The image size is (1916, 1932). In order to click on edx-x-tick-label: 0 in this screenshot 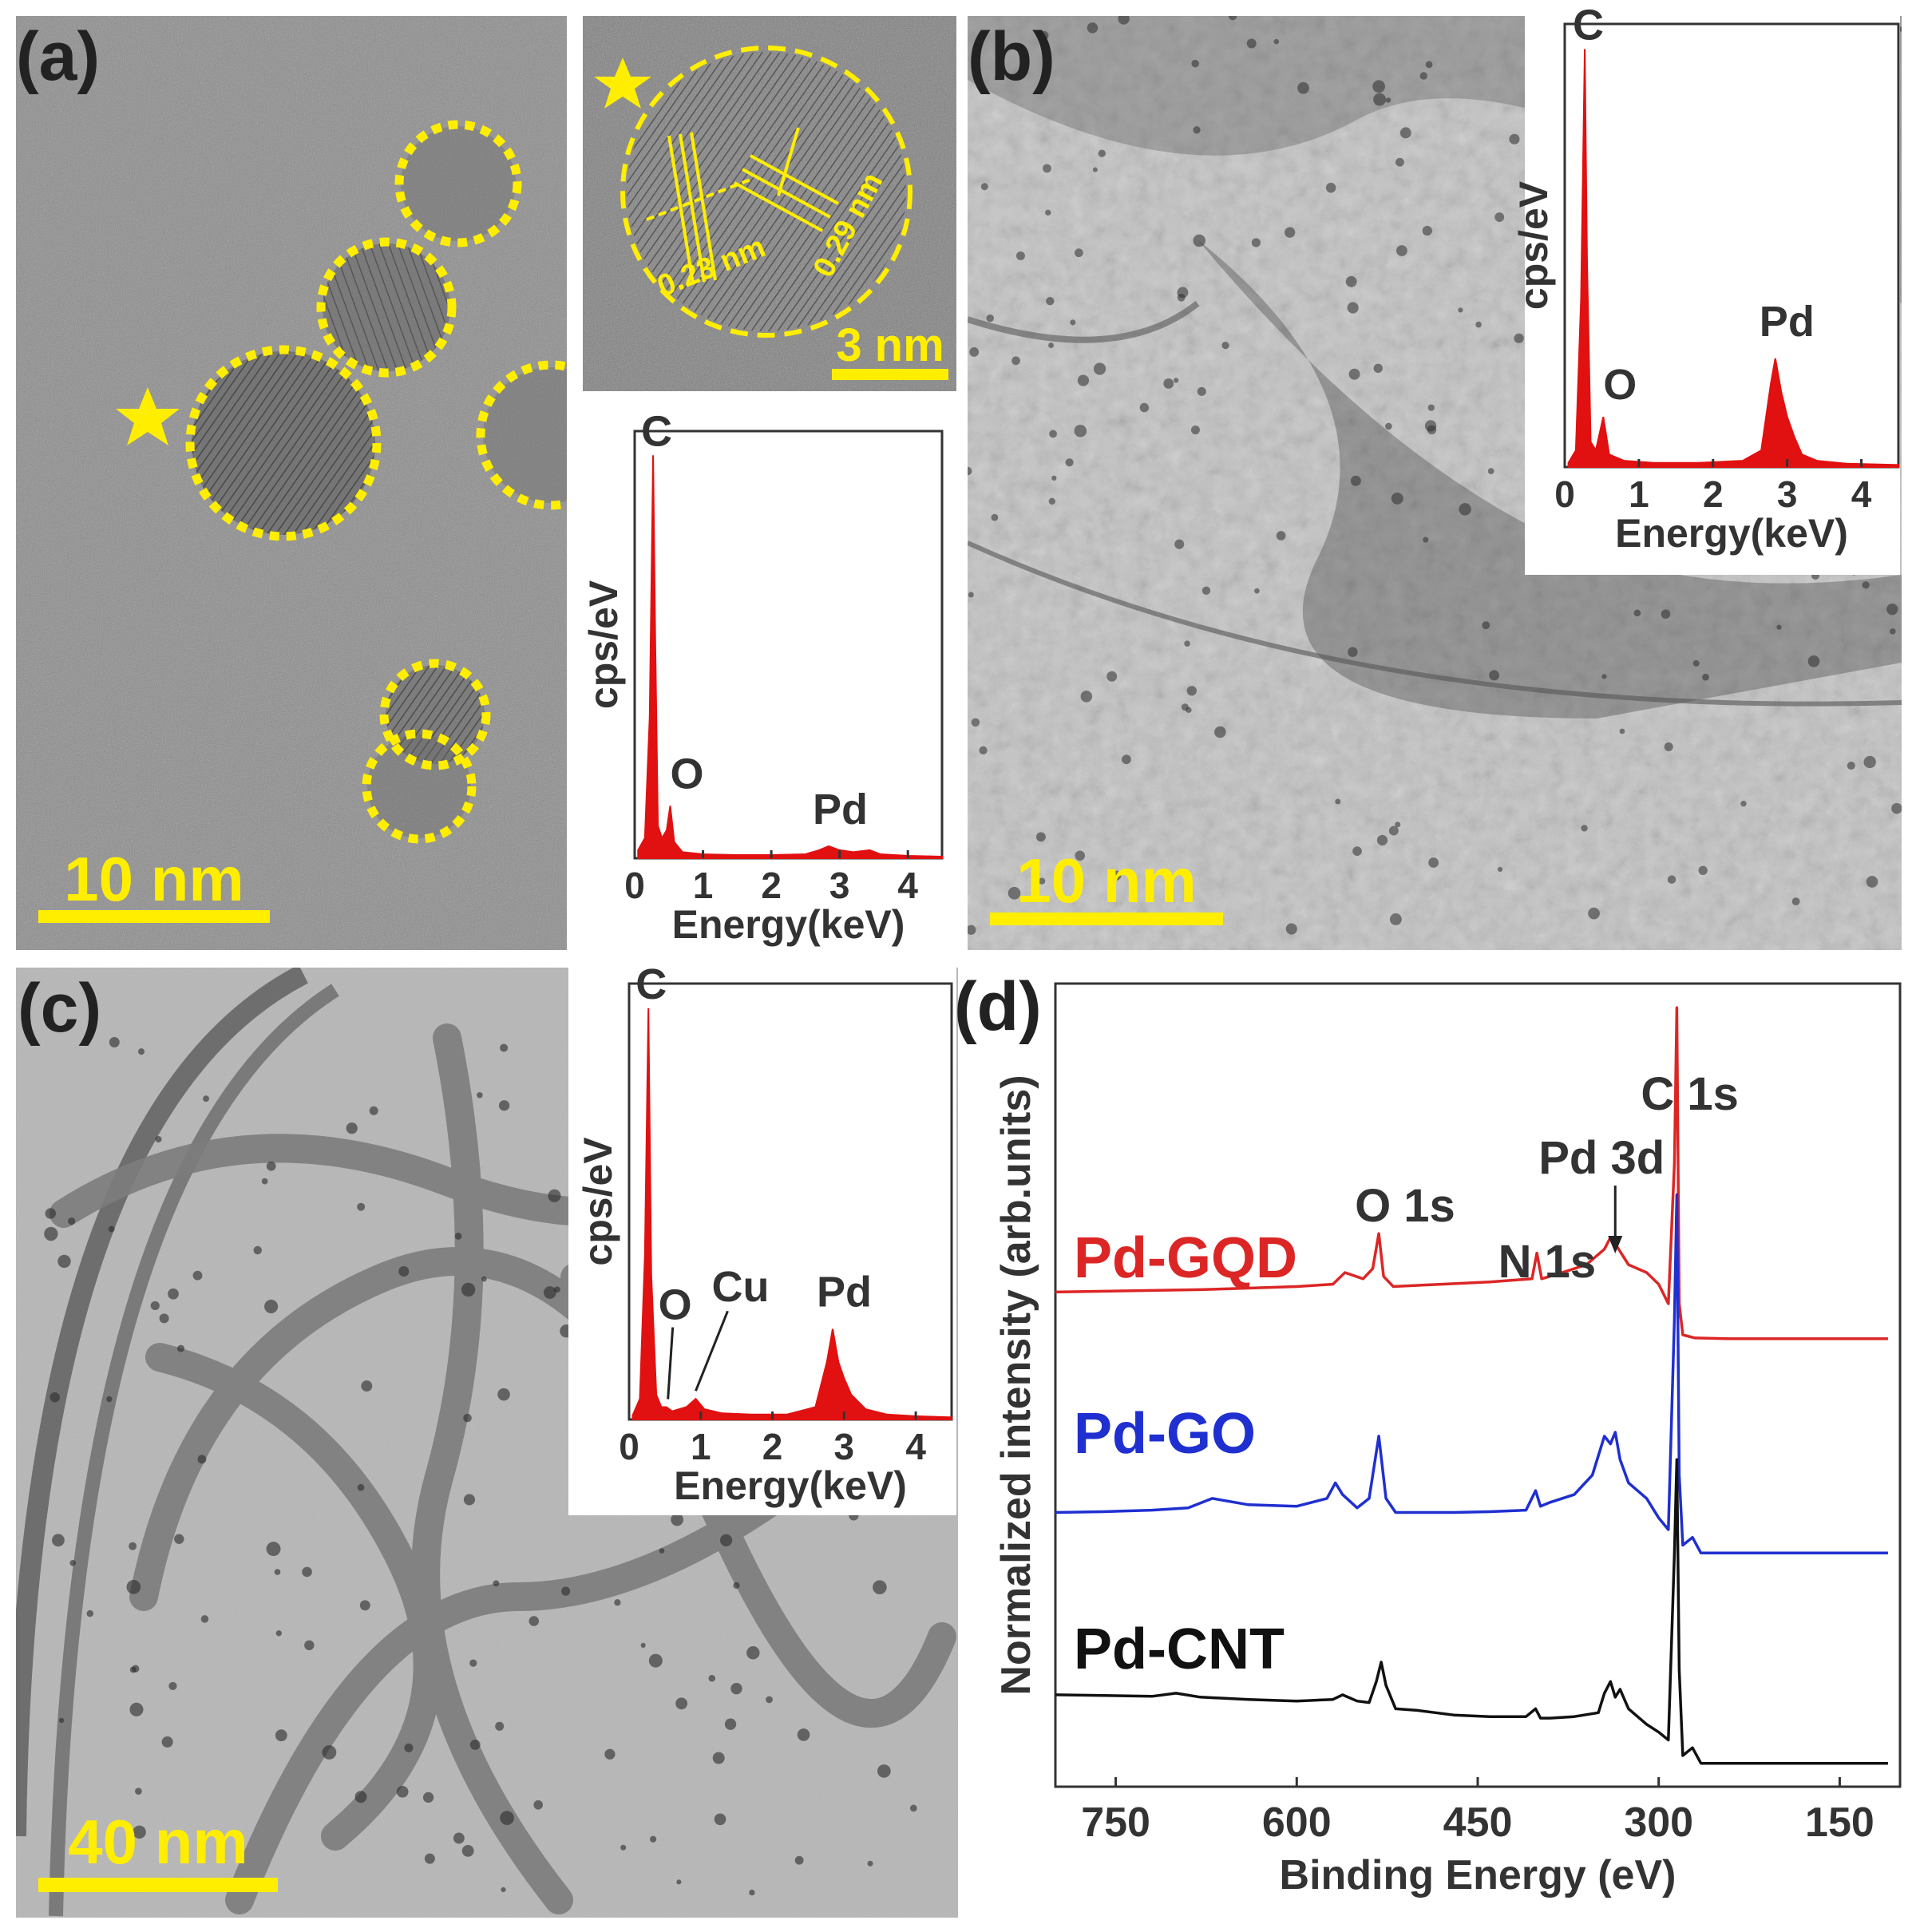, I will do `click(634, 885)`.